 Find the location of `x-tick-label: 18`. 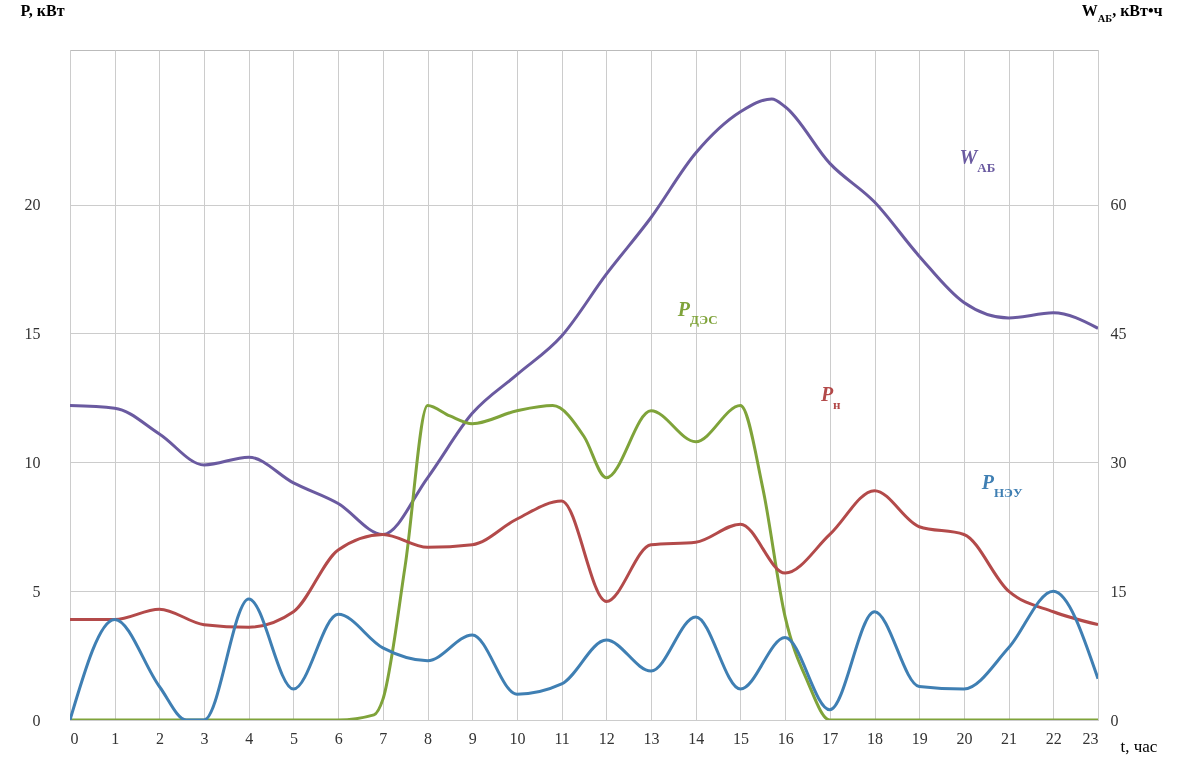

x-tick-label: 18 is located at coordinates (875, 738).